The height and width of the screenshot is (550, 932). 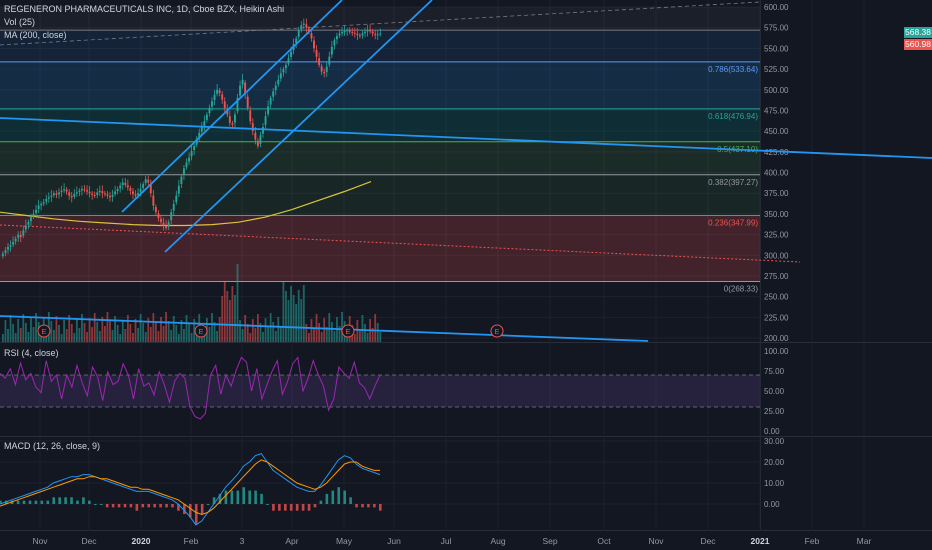 I want to click on rsi-tick-label: 25.00, so click(x=774, y=411).